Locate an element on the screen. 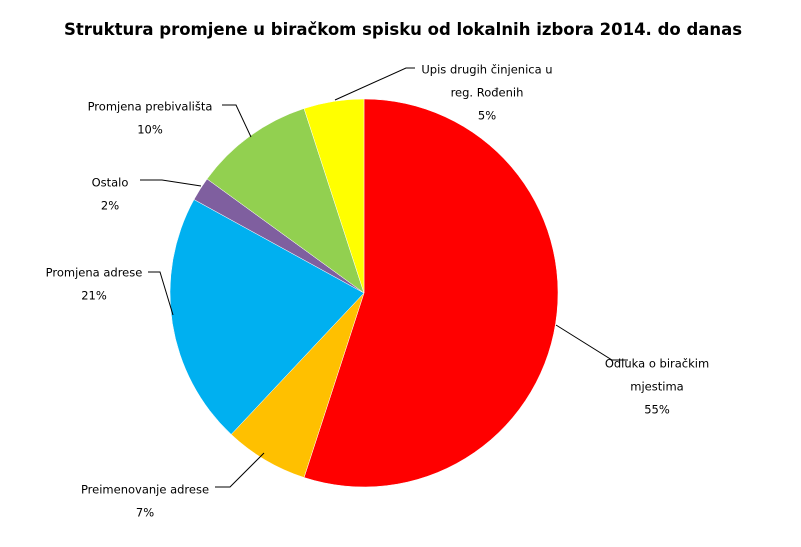 This screenshot has width=801, height=547. slice-percent-2: 21% is located at coordinates (94, 296).